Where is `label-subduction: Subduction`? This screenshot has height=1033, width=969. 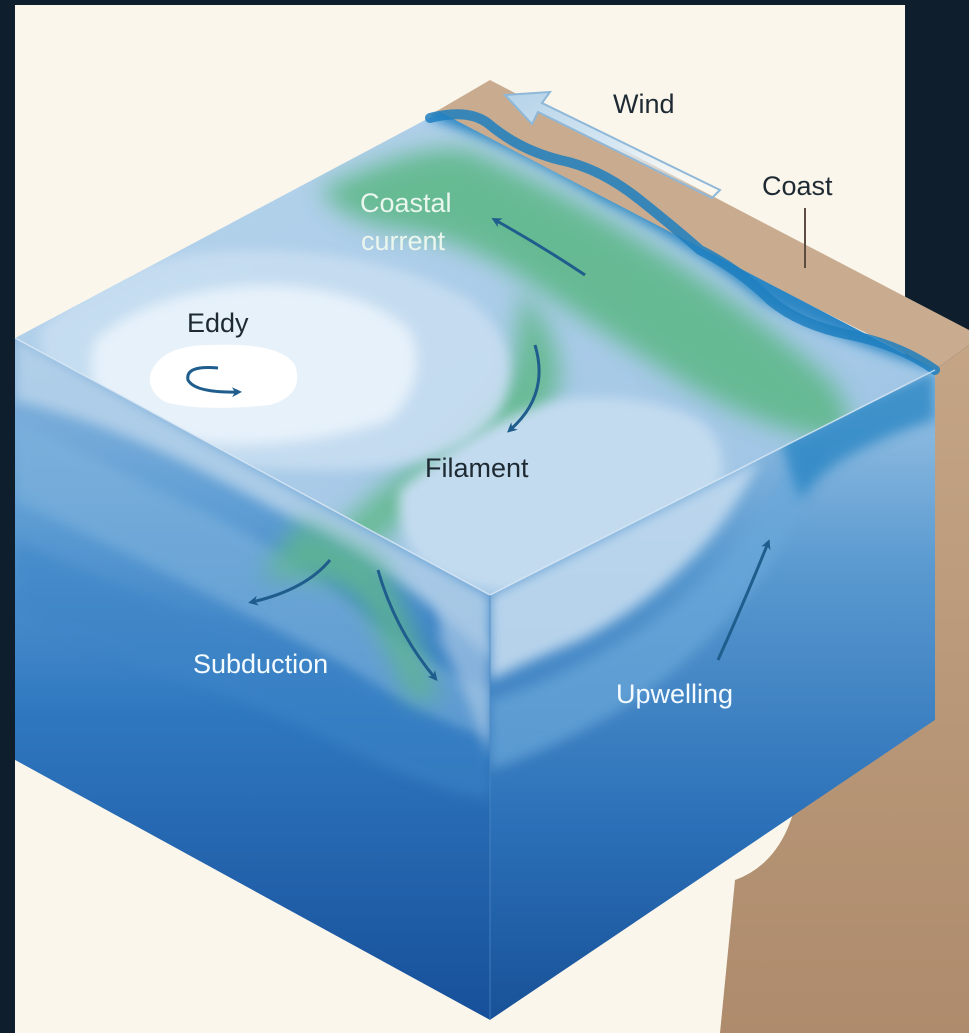
label-subduction: Subduction is located at coordinates (260, 664).